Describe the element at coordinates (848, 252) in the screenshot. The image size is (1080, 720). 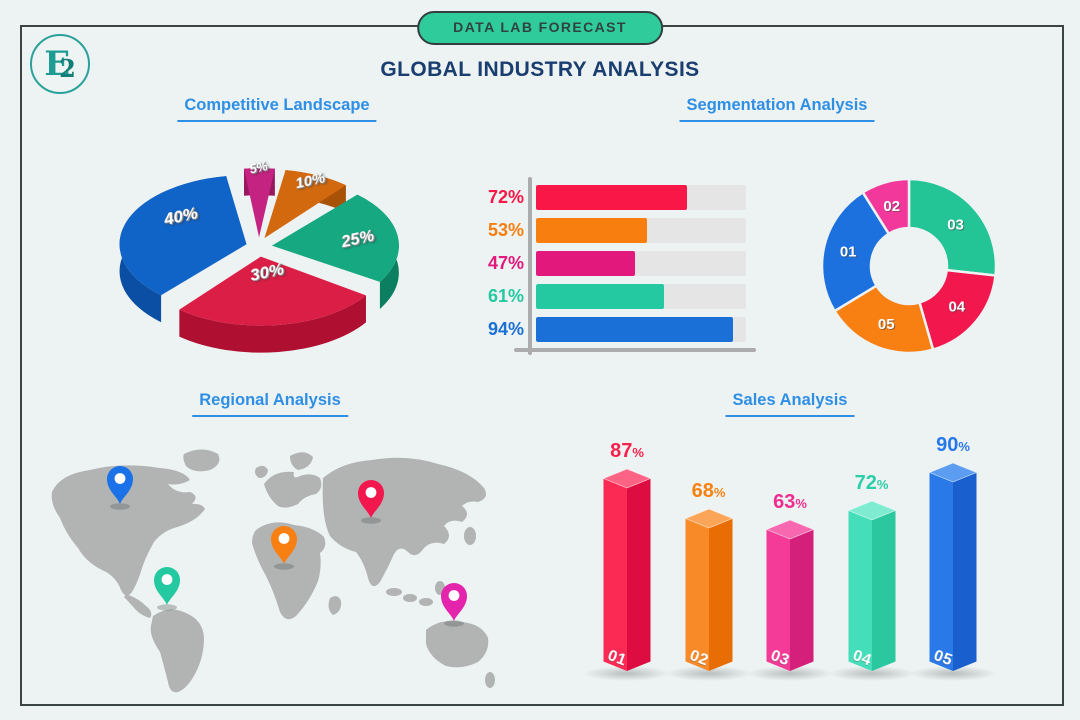
I see `donut-segment-label: 01` at that location.